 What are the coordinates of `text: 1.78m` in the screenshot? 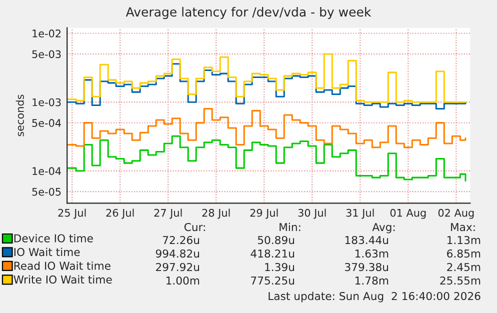 It's located at (372, 280).